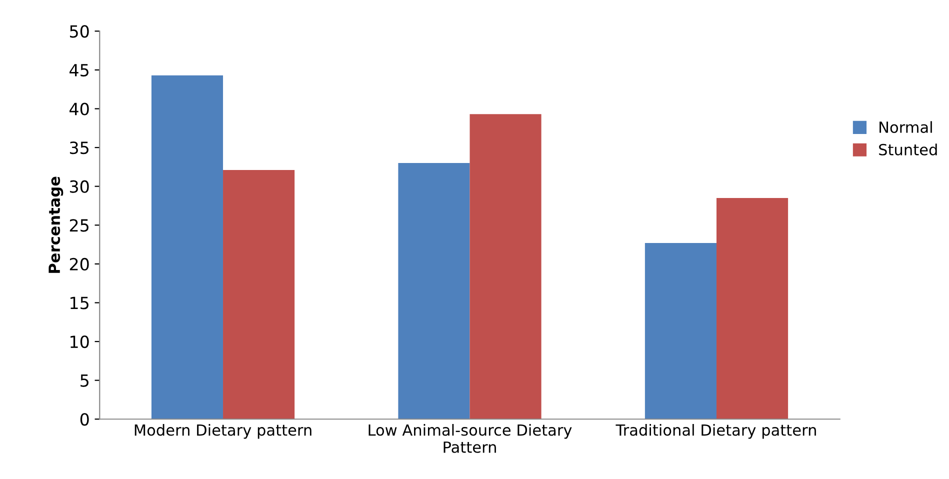 This screenshot has width=949, height=479. Describe the element at coordinates (84, 419) in the screenshot. I see `y-tick-label: 0` at that location.